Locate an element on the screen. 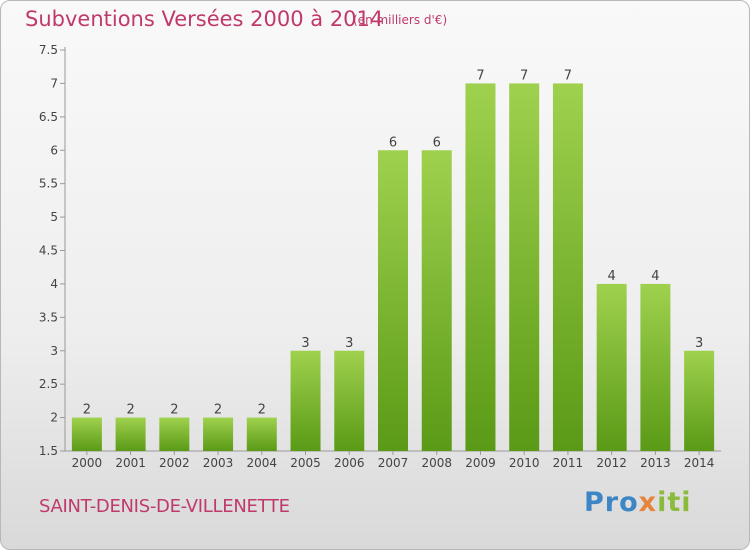  x-tick-label: 2012 is located at coordinates (611, 463).